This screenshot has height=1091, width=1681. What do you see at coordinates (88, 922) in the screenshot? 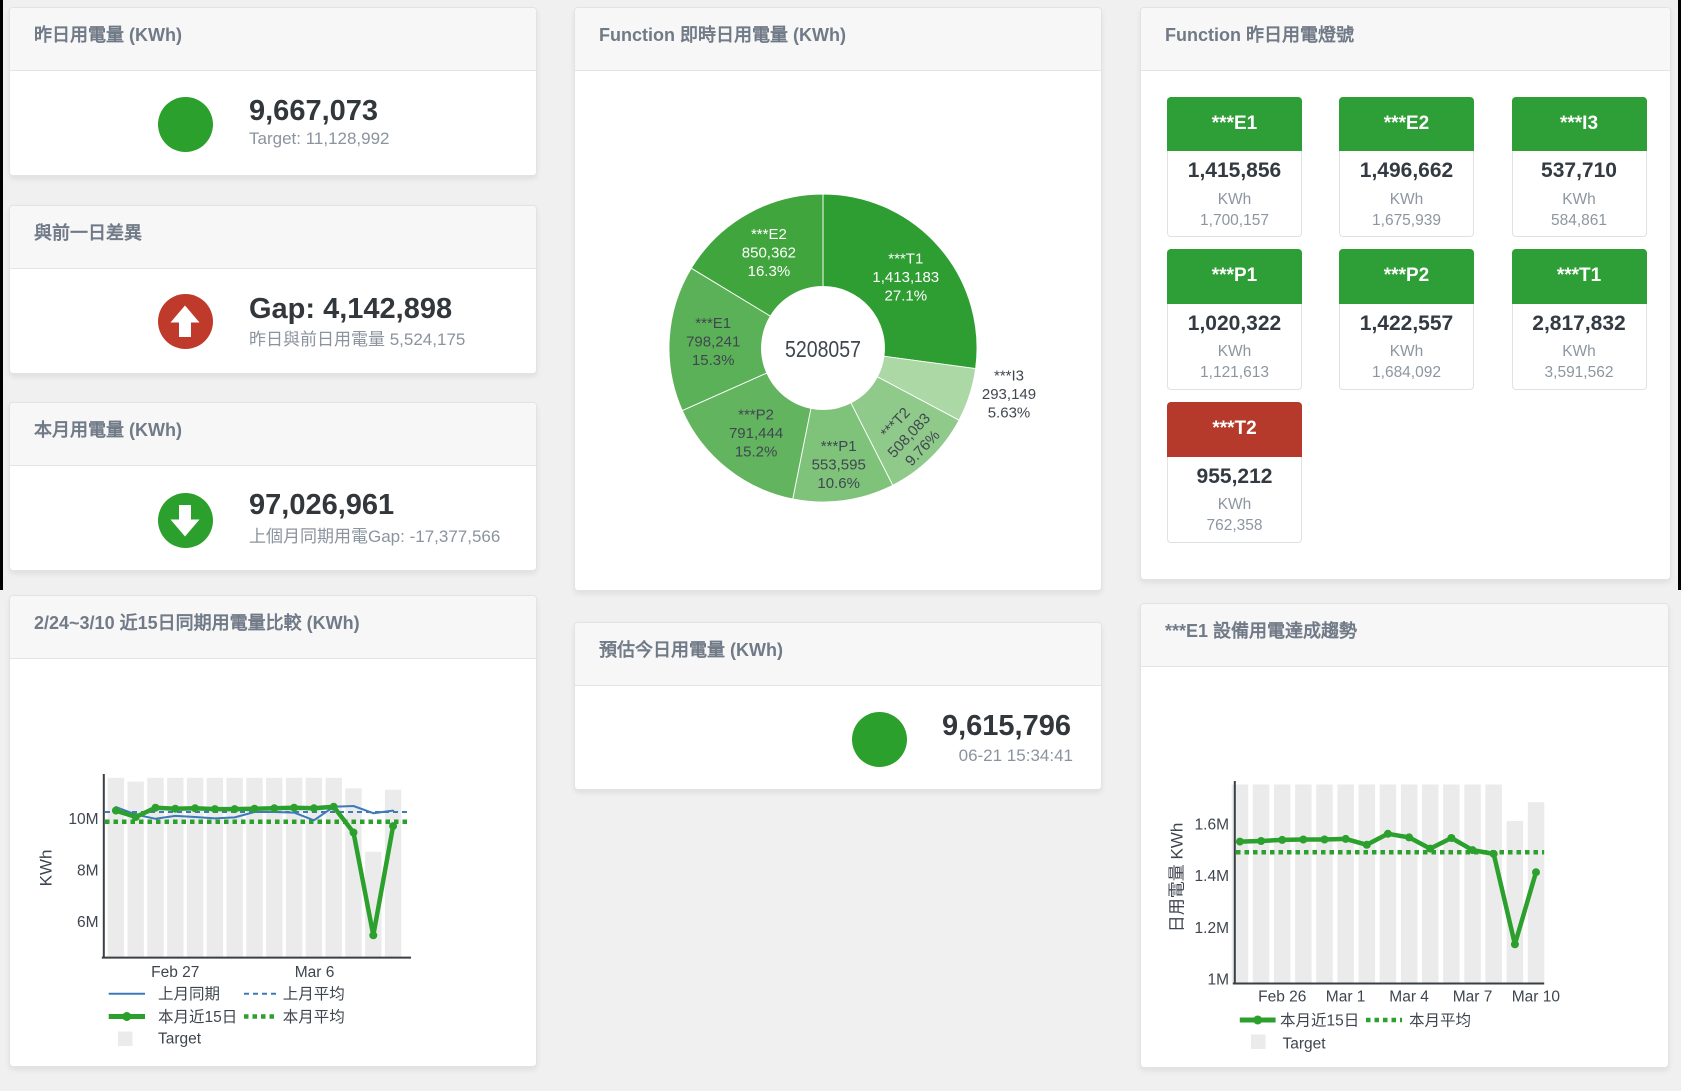
I see `svg-text: 6M` at bounding box center [88, 922].